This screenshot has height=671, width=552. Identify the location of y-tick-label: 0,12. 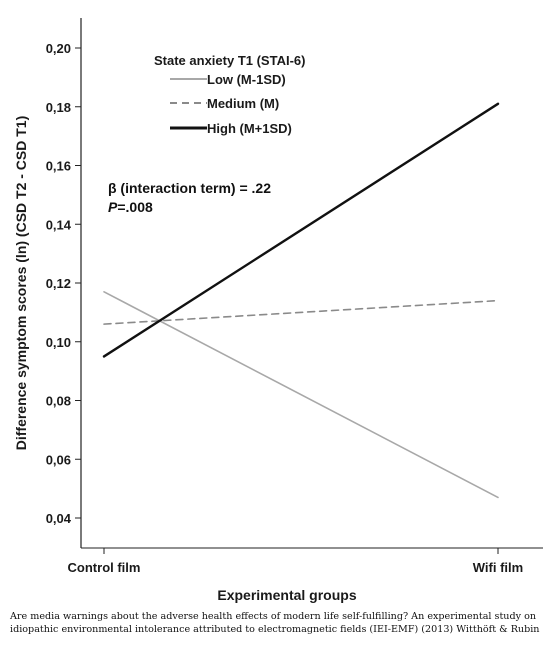
(58, 283).